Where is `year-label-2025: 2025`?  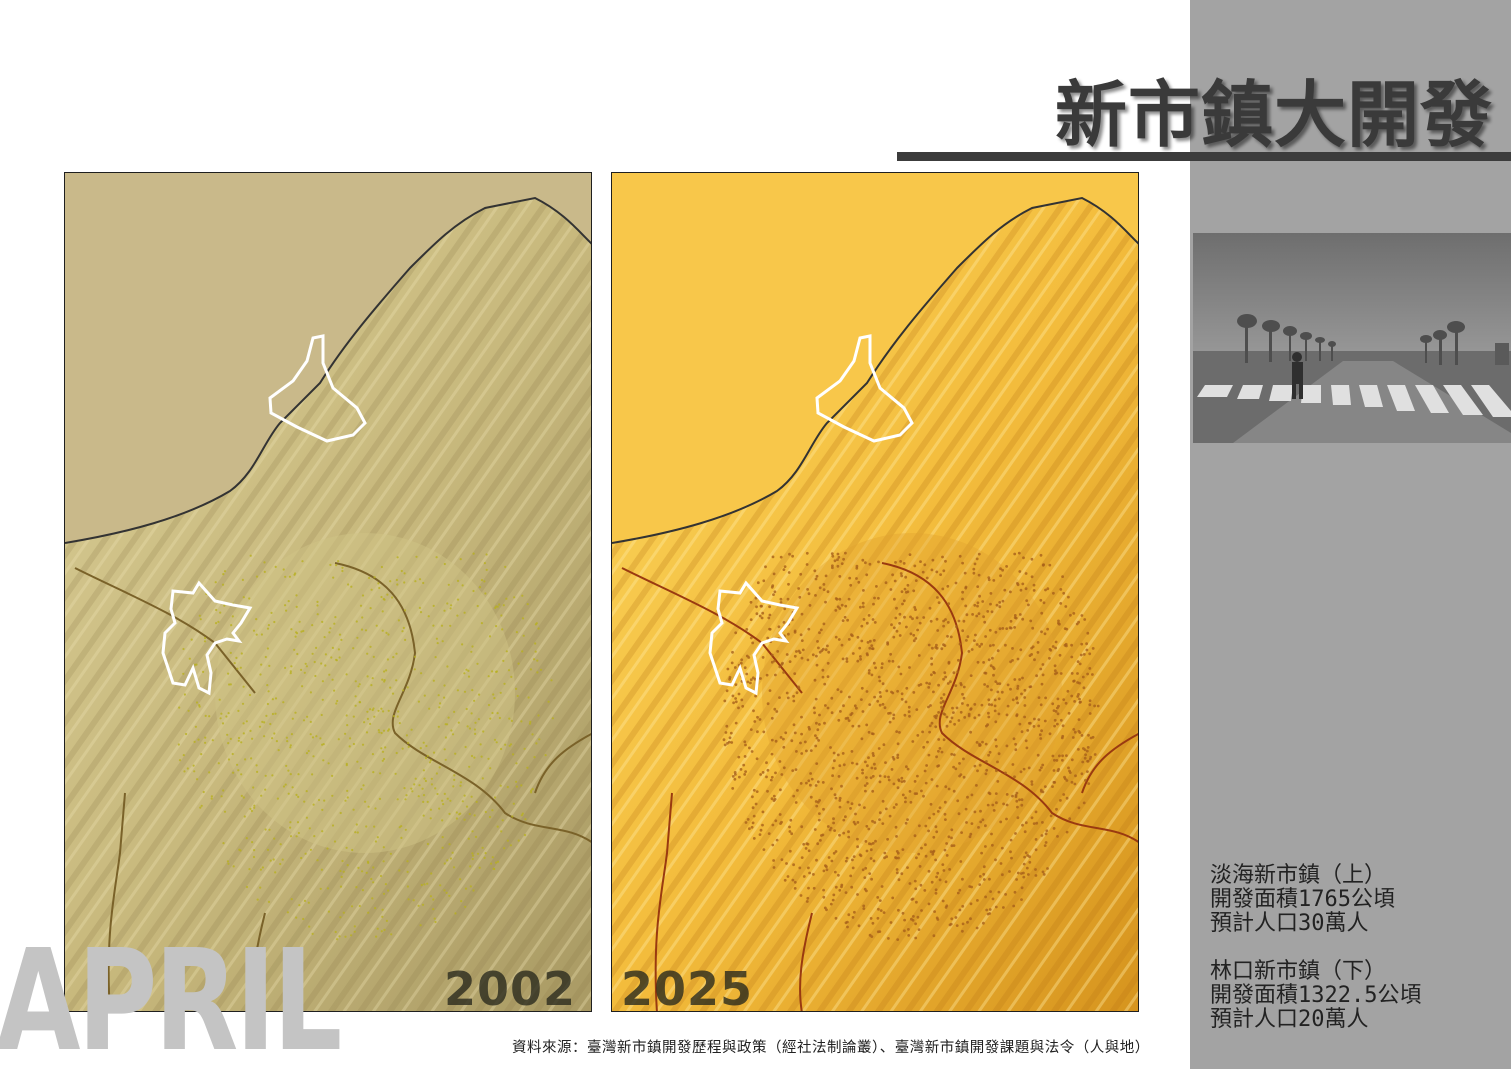
year-label-2025: 2025 is located at coordinates (687, 989).